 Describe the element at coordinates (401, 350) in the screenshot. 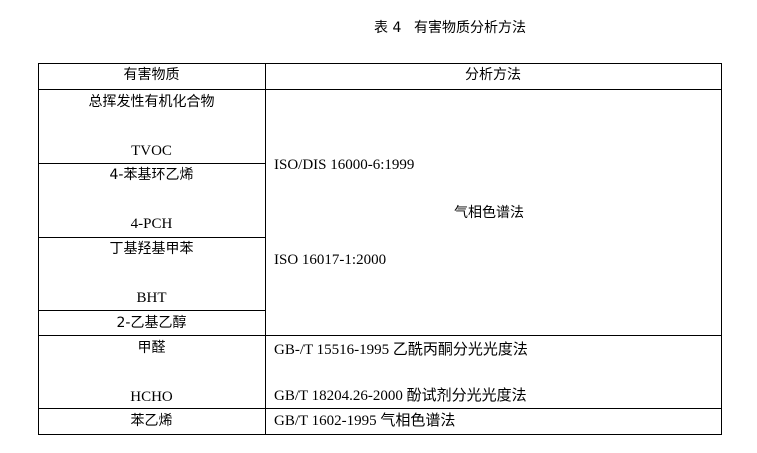

I see `method-text: GB-/T 15516-1995 乙酰丙酮分光光度法` at that location.